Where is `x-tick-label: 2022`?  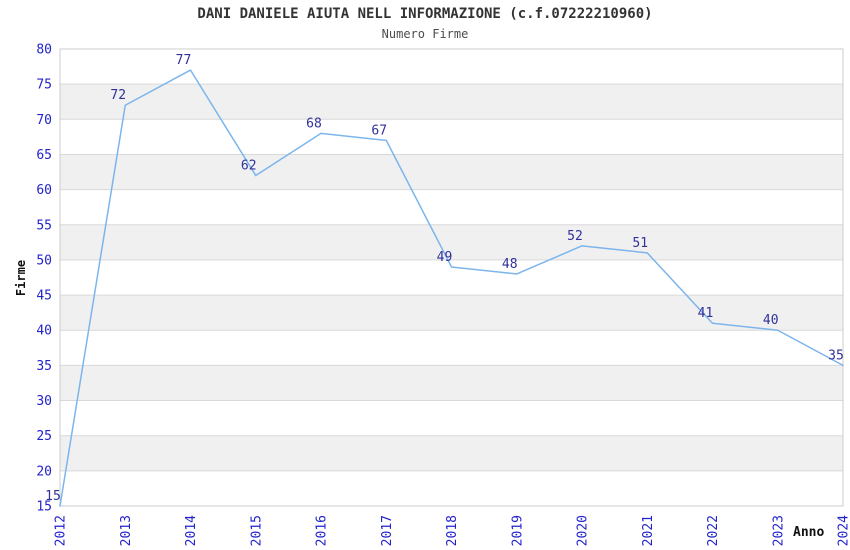 x-tick-label: 2022 is located at coordinates (713, 530).